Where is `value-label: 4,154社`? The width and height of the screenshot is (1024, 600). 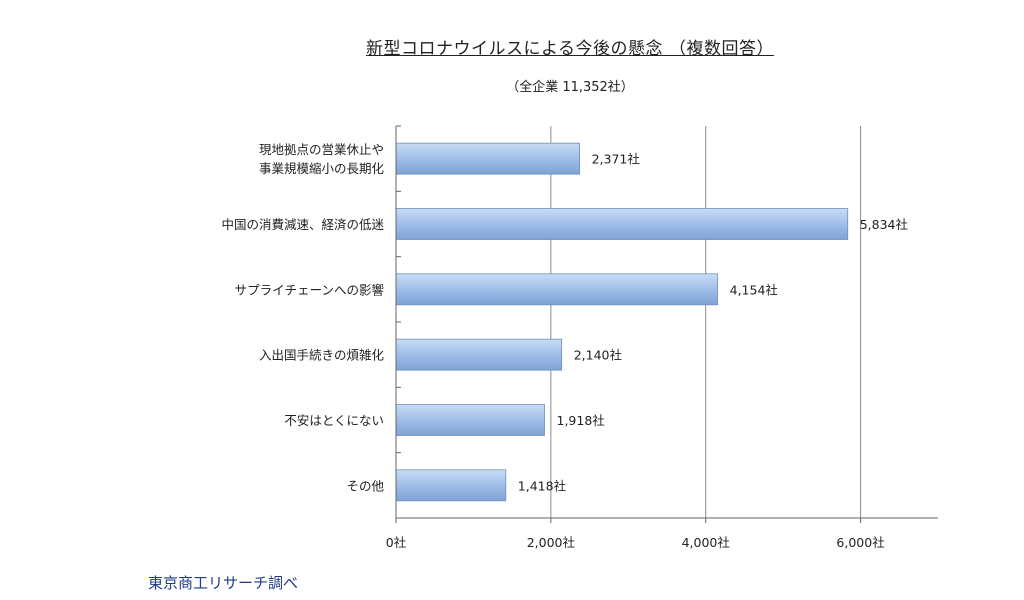 value-label: 4,154社 is located at coordinates (754, 289).